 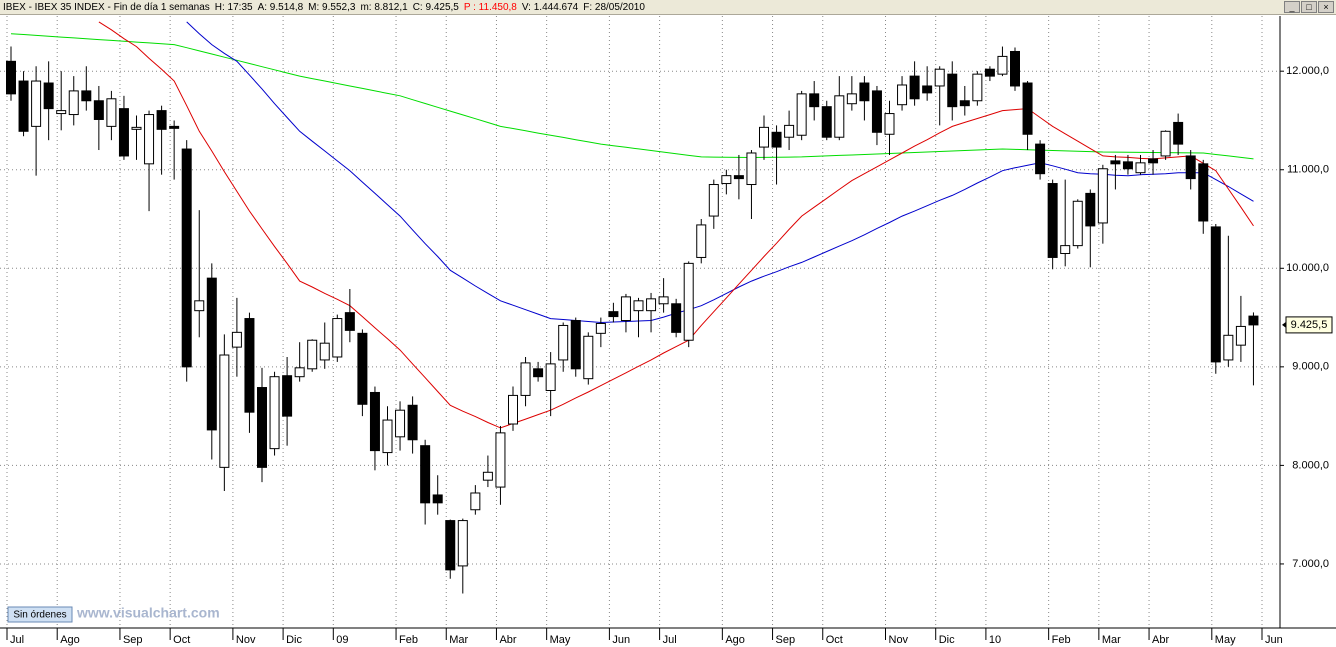 I want to click on orders-button-label: Sin órdenes, so click(x=39, y=615).